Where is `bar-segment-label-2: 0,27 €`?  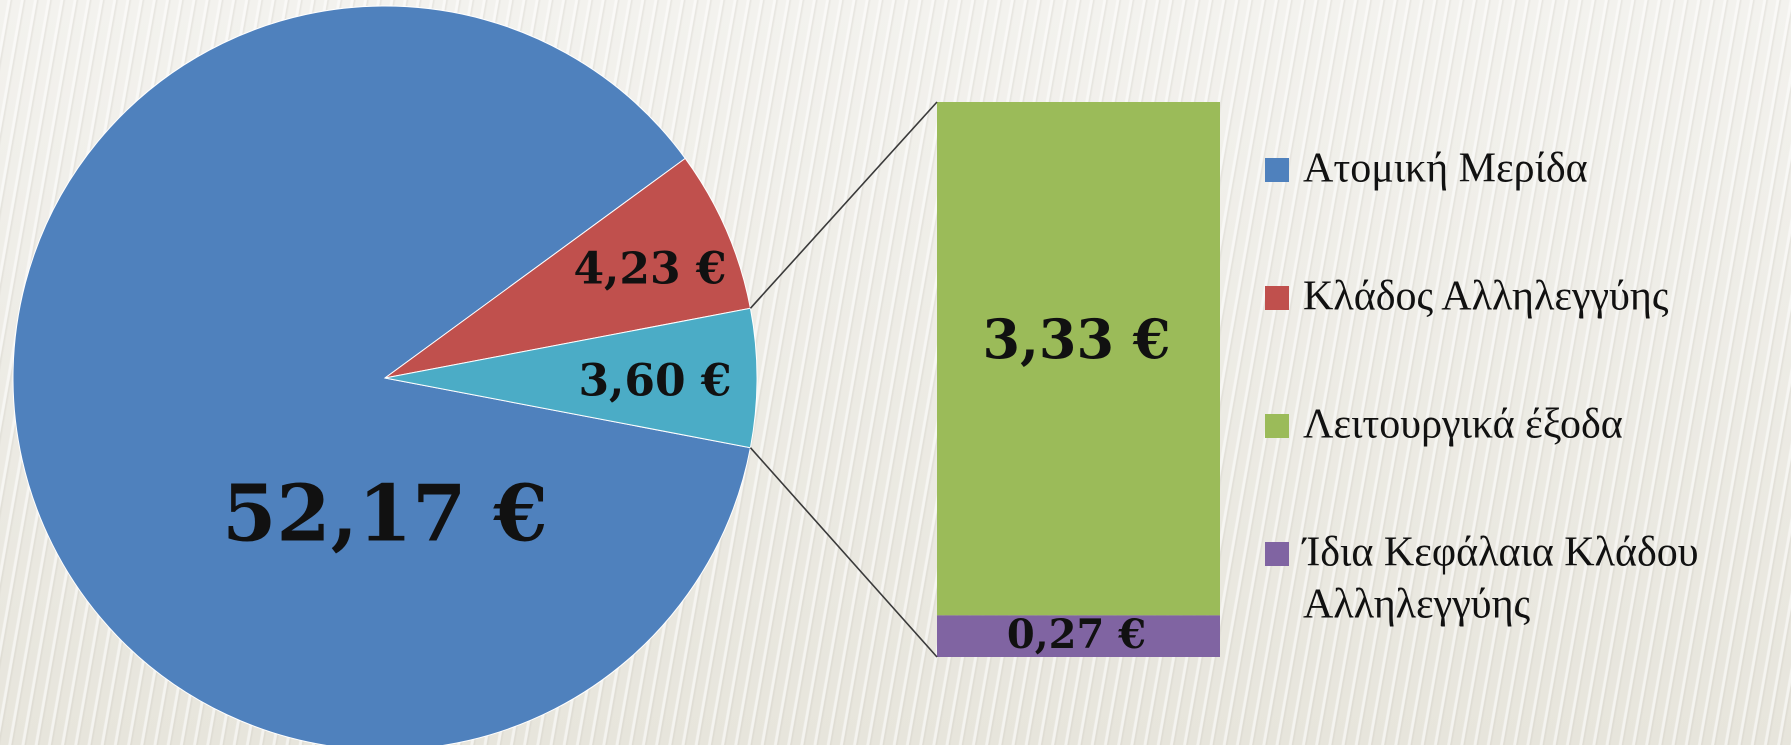 bar-segment-label-2: 0,27 € is located at coordinates (1076, 634).